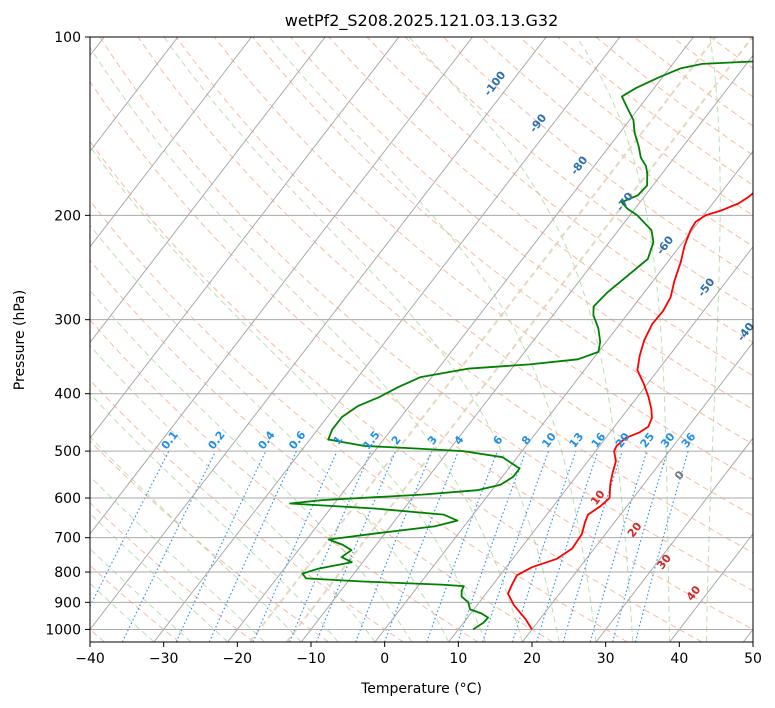 The height and width of the screenshot is (708, 775). What do you see at coordinates (67, 573) in the screenshot?
I see `y-tick-label: 800` at bounding box center [67, 573].